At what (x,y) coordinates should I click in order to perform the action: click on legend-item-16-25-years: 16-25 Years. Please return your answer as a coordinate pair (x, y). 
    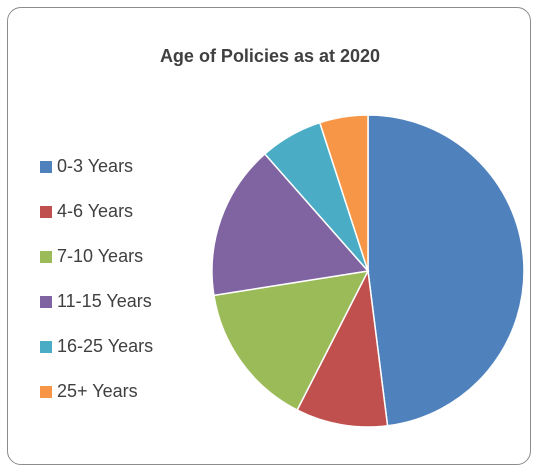
    Looking at the image, I should click on (96, 346).